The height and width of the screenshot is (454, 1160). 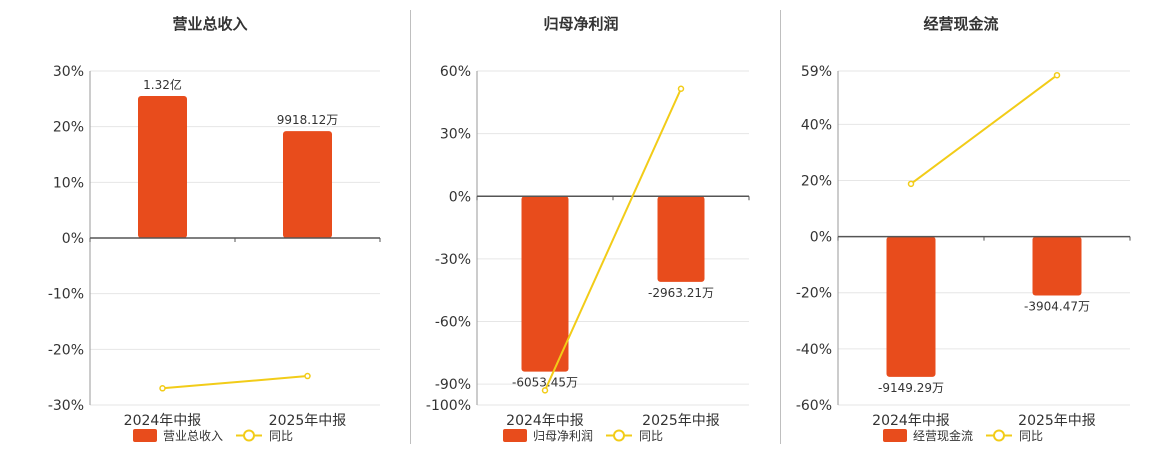 I want to click on chart-title: 营业总收入, so click(x=209, y=24).